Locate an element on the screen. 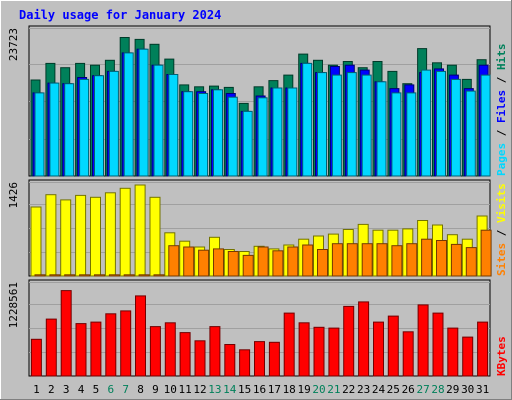  x-tick-label-10: 10 is located at coordinates (170, 389).